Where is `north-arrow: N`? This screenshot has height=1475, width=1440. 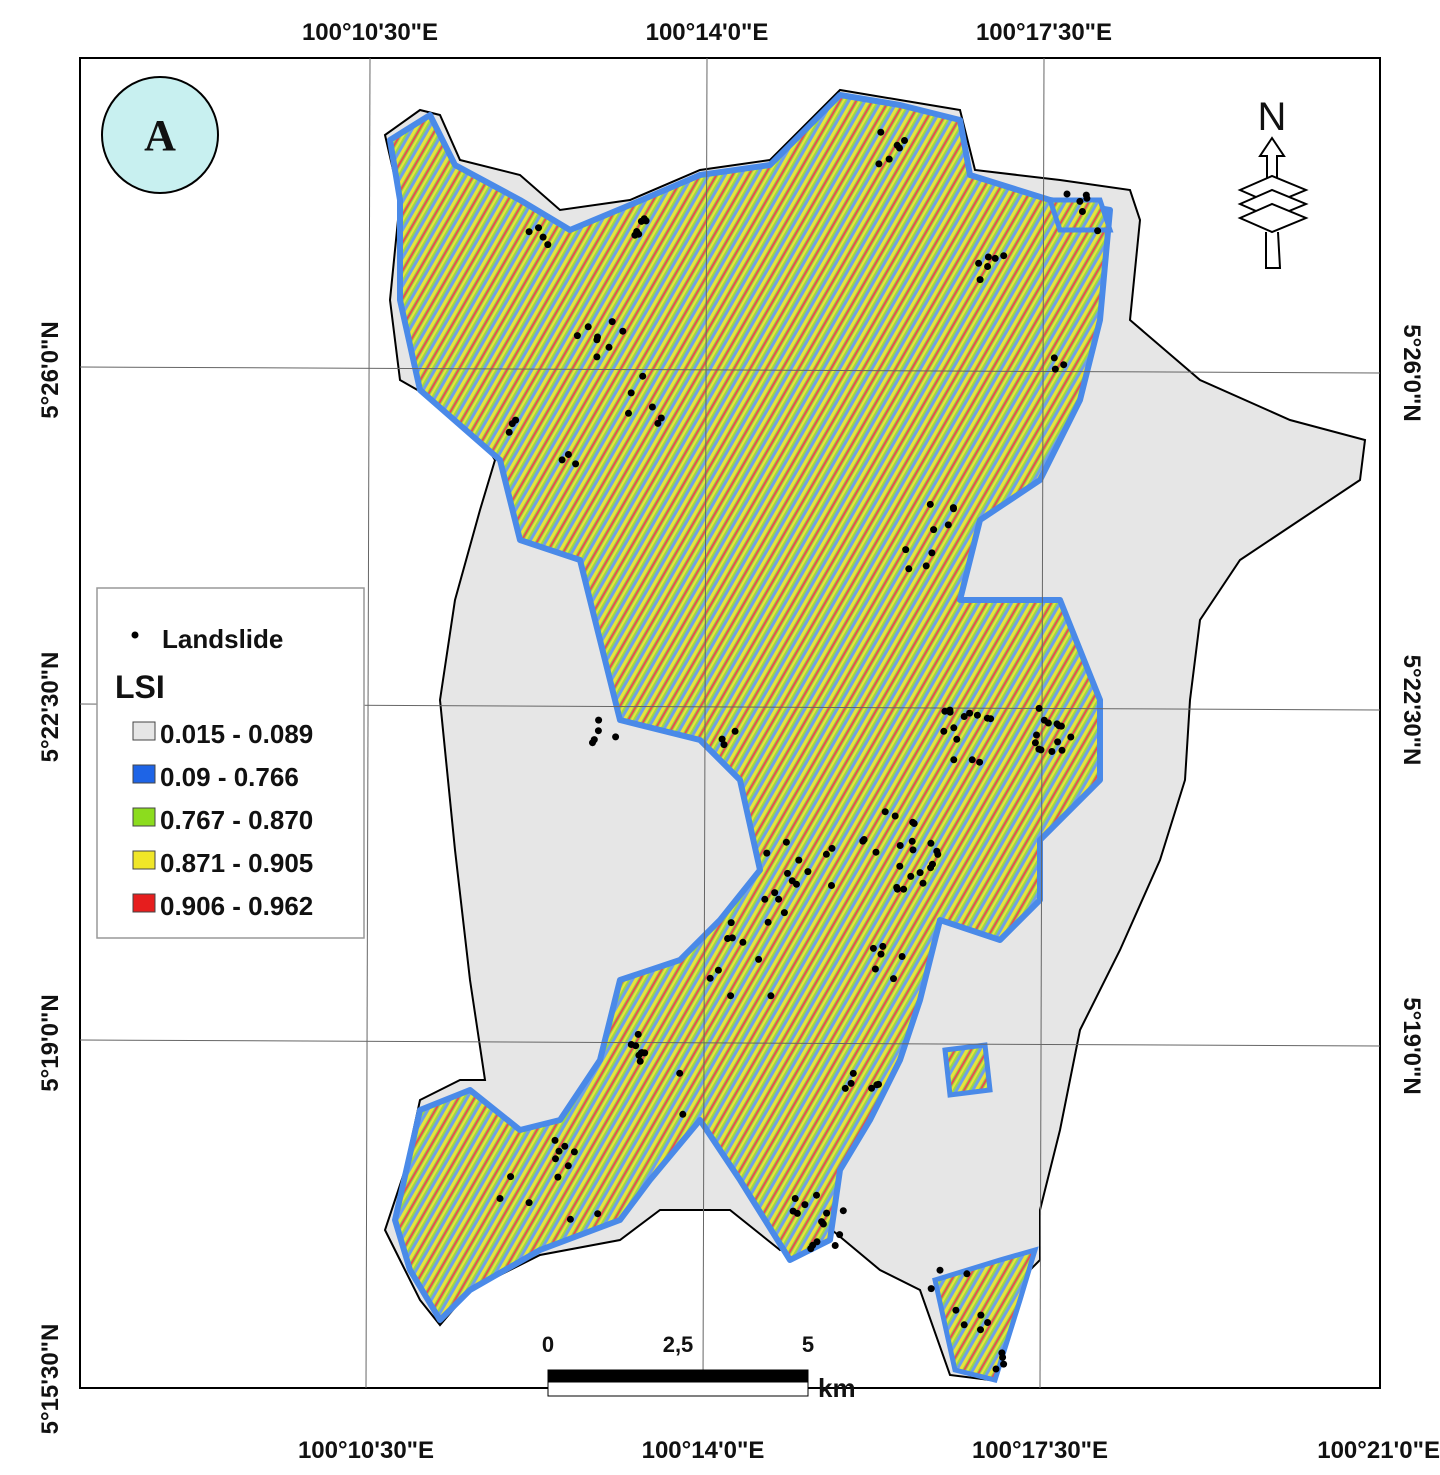
north-arrow: N is located at coordinates (1273, 182).